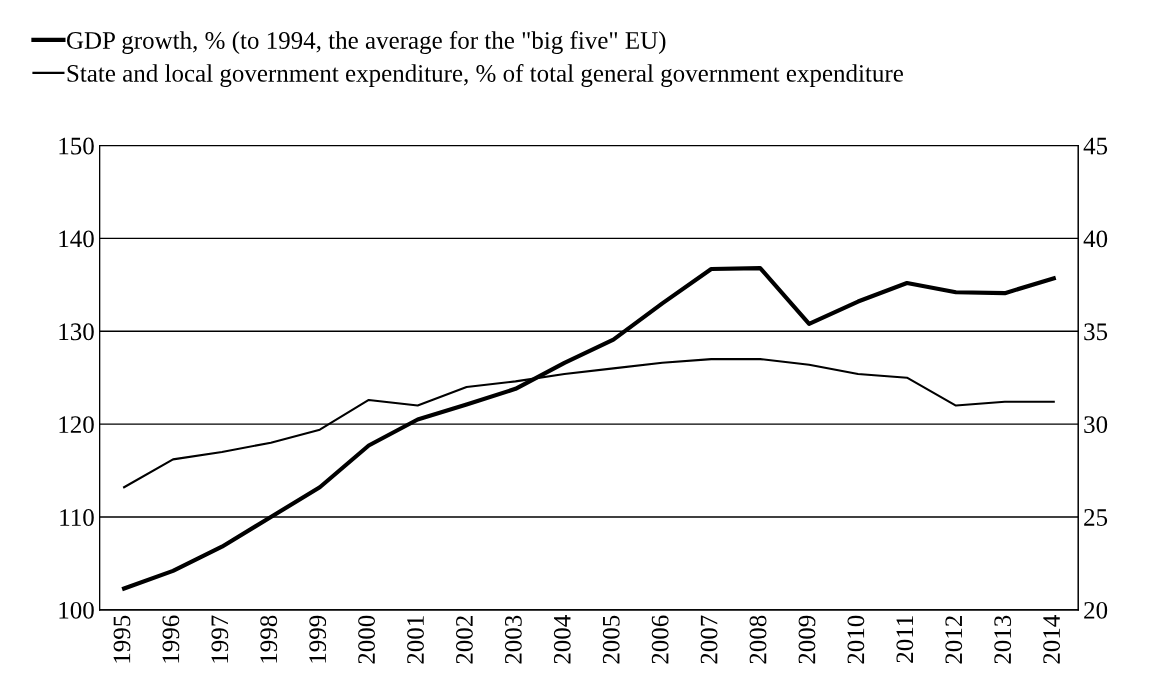 This screenshot has width=1172, height=693. What do you see at coordinates (1003, 639) in the screenshot?
I see `x-tick-label: 2013` at bounding box center [1003, 639].